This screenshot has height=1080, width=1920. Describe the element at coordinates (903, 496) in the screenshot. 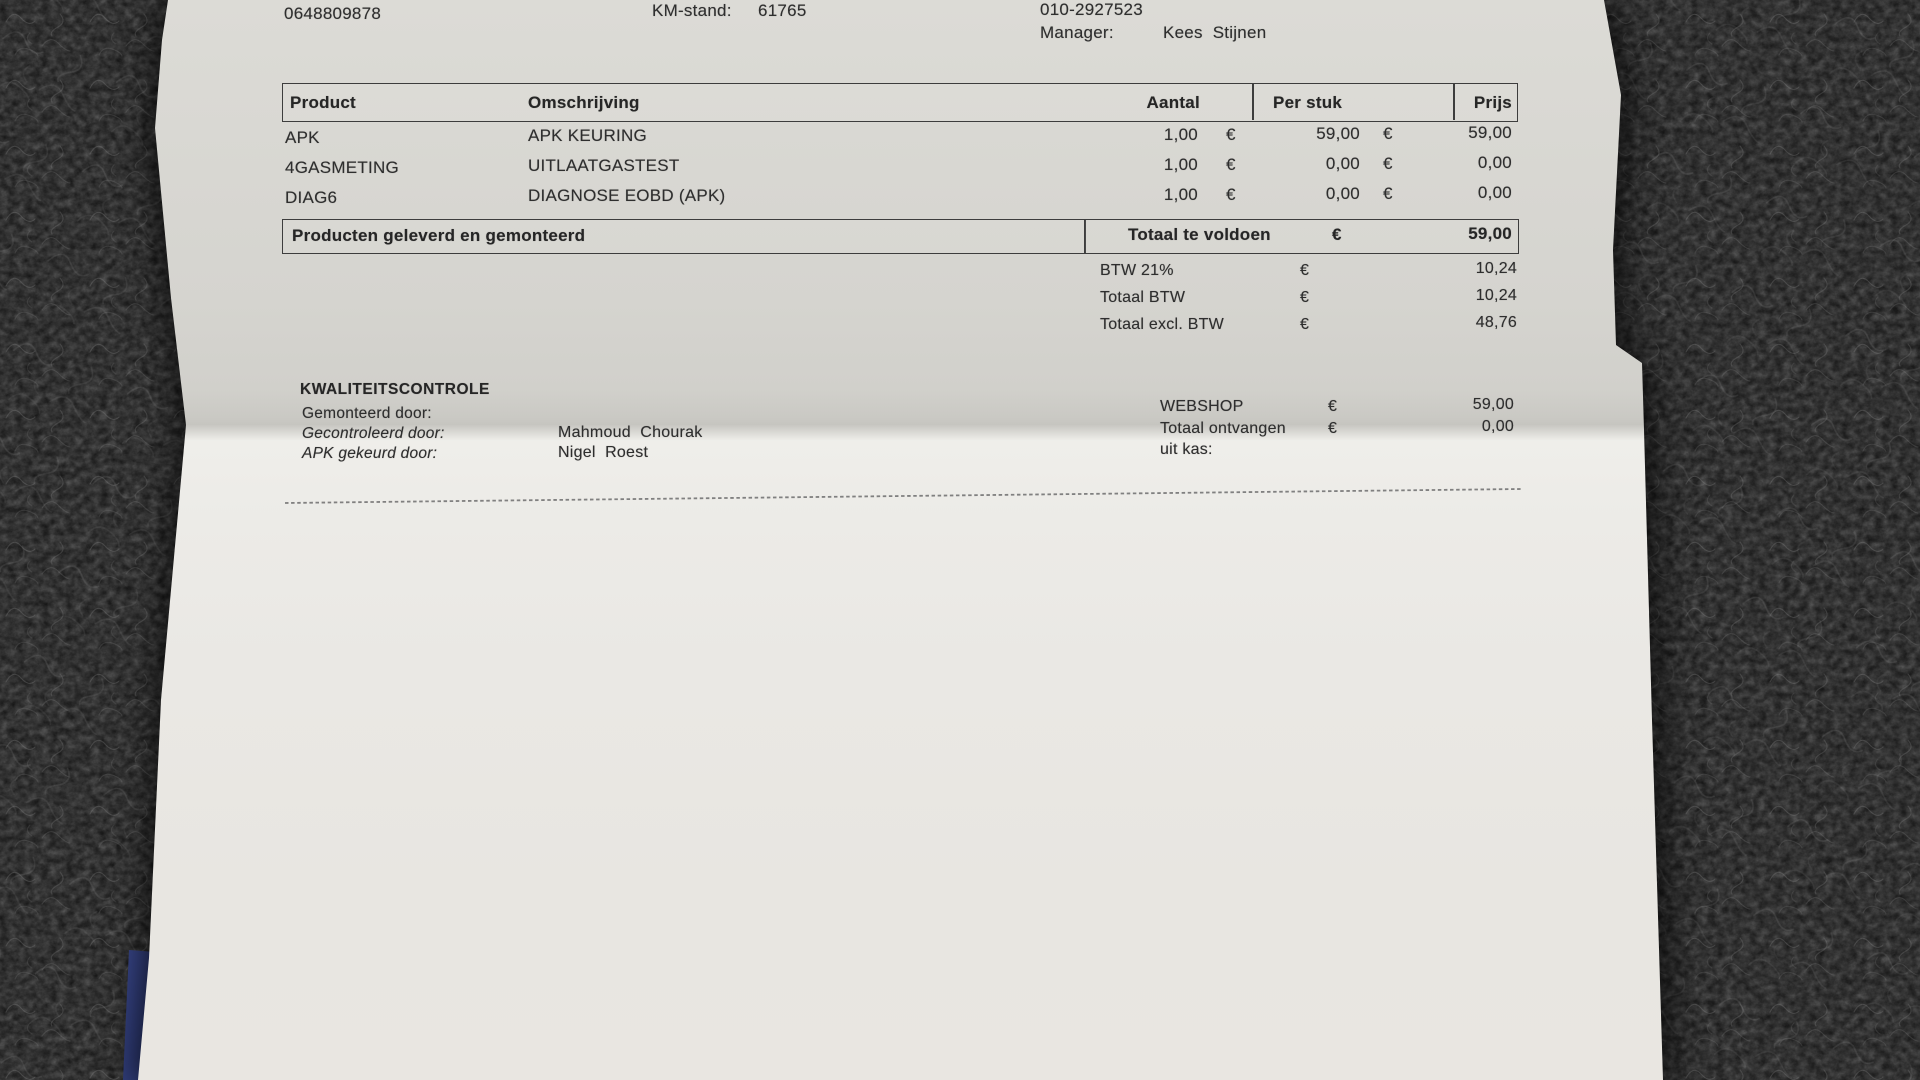

I see `perforation-dotted-line` at that location.